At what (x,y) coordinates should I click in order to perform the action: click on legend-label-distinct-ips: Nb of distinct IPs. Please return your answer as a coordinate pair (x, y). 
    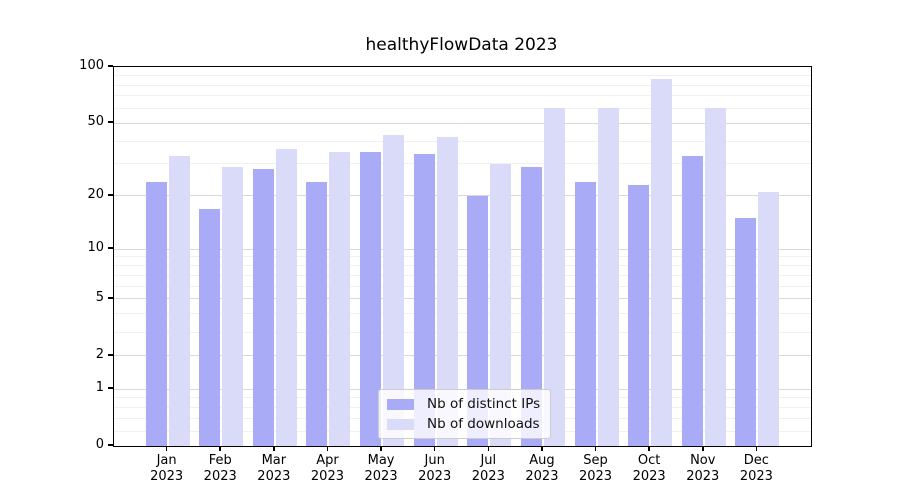
    Looking at the image, I should click on (484, 404).